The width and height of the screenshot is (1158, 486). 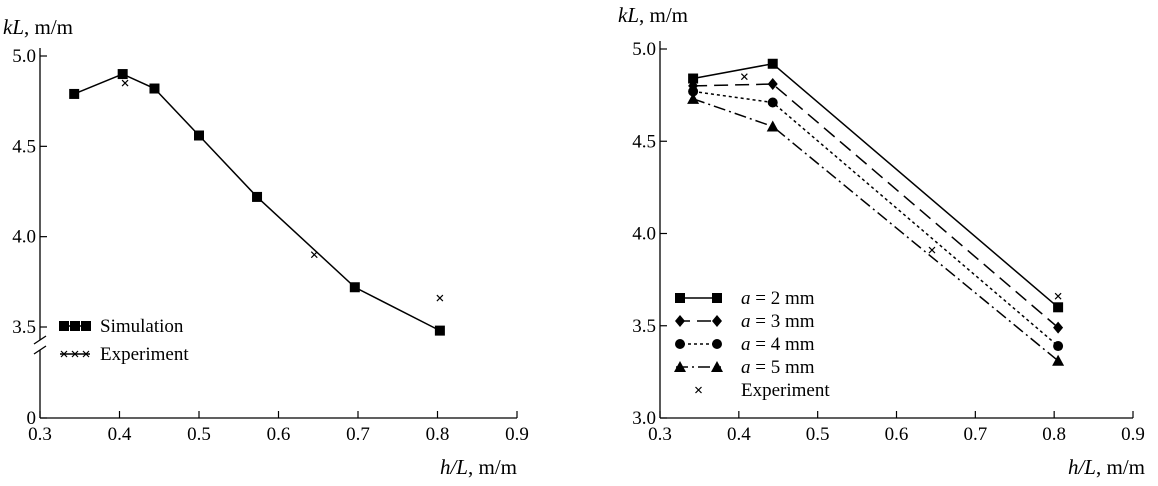 I want to click on left-y-tick-label-2: 4.0, so click(x=24, y=237).